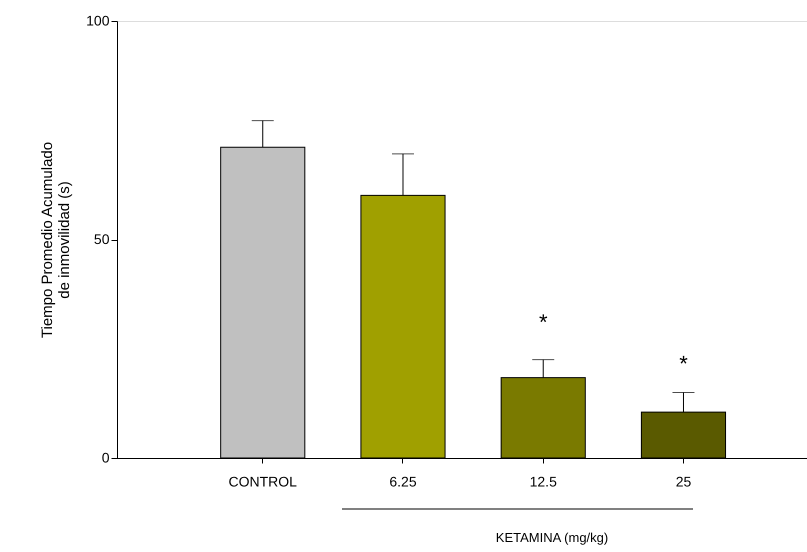  I want to click on x-tick-label: 12.5, so click(544, 482).